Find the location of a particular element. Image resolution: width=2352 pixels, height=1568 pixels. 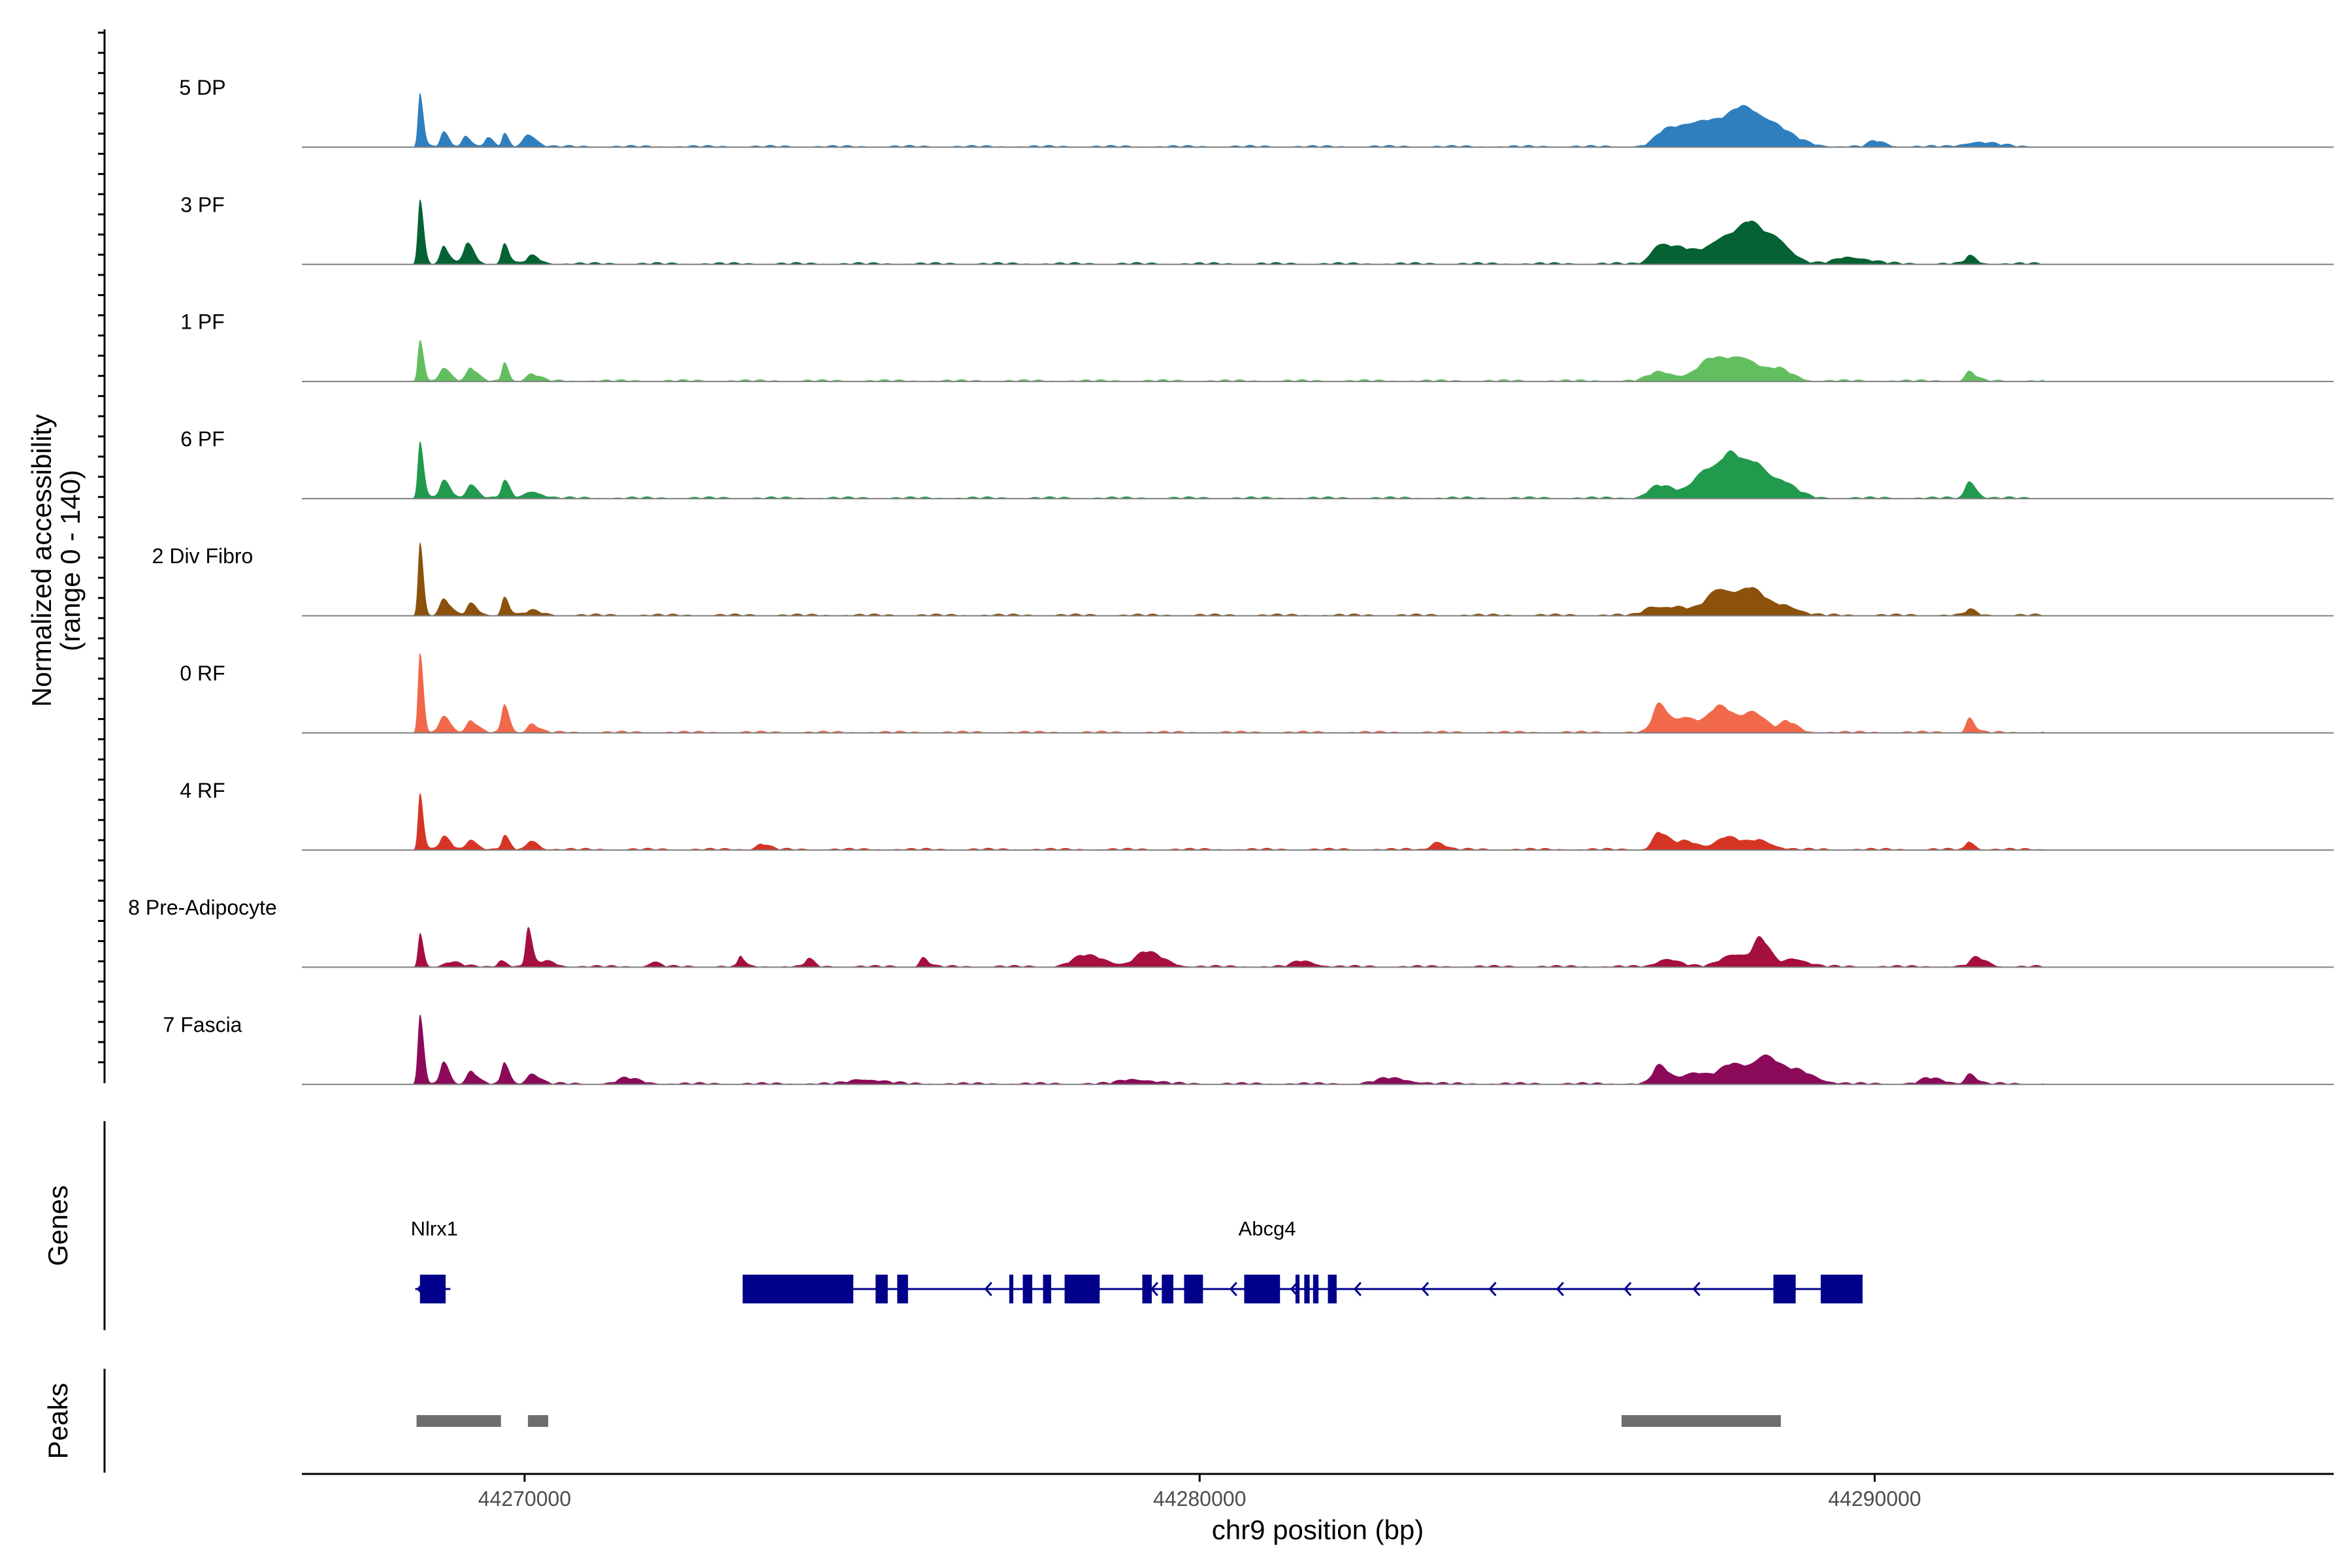

x-tick-label: 44270000 is located at coordinates (524, 1499).